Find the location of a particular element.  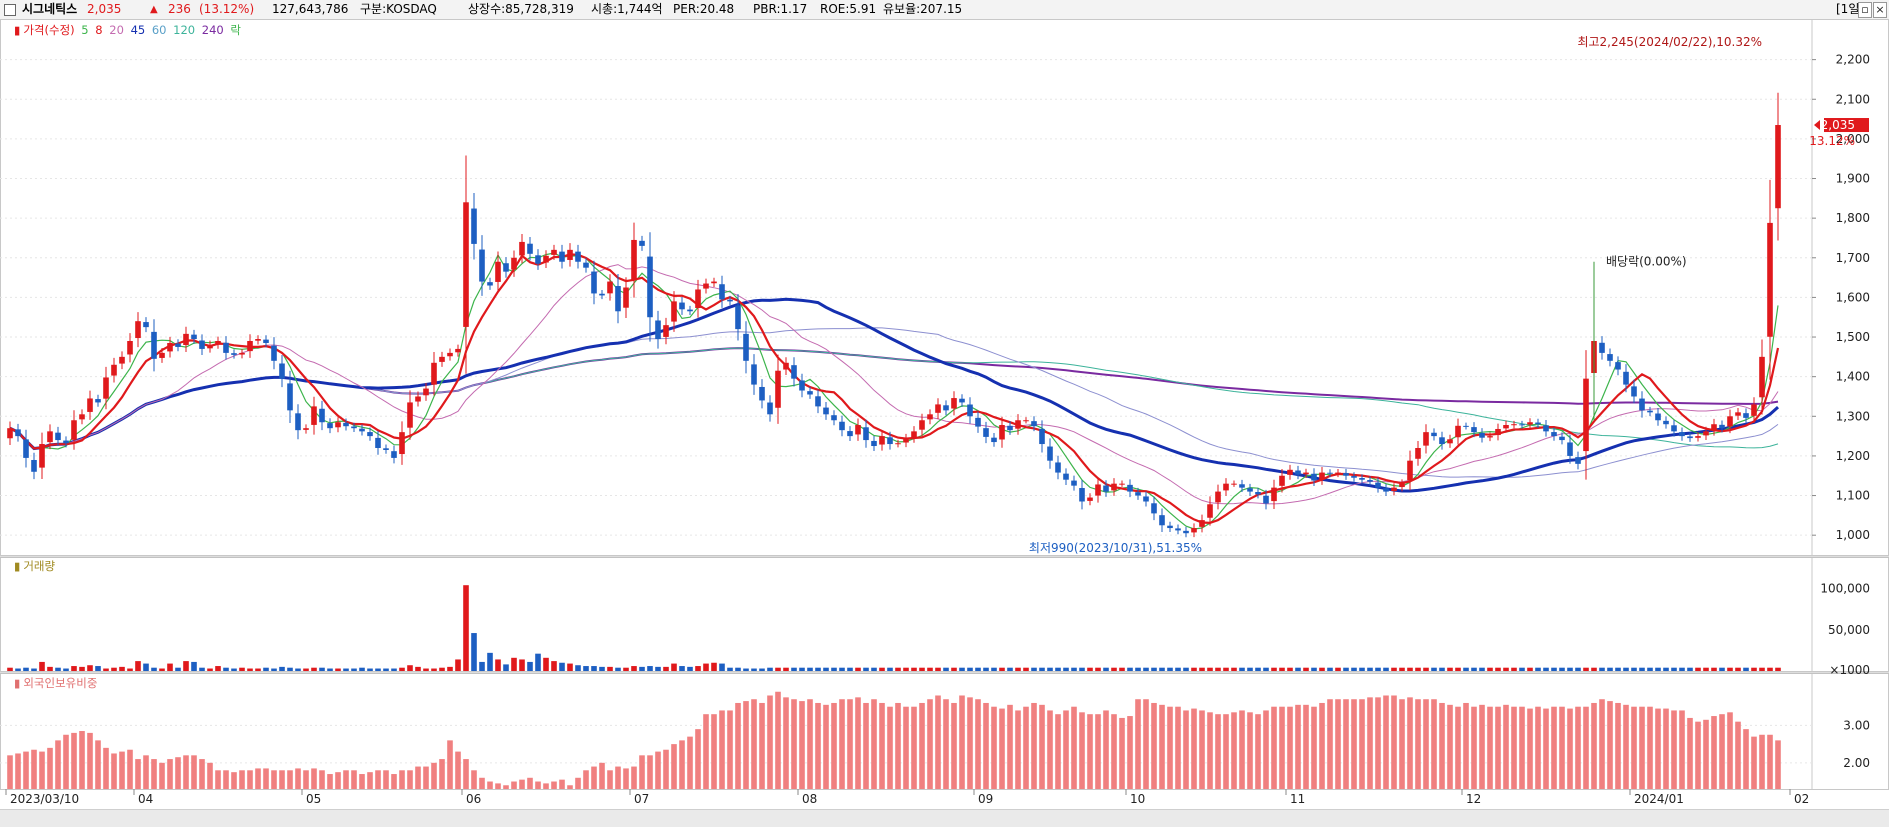

y-tick-label: 1,700 is located at coordinates (1853, 258).